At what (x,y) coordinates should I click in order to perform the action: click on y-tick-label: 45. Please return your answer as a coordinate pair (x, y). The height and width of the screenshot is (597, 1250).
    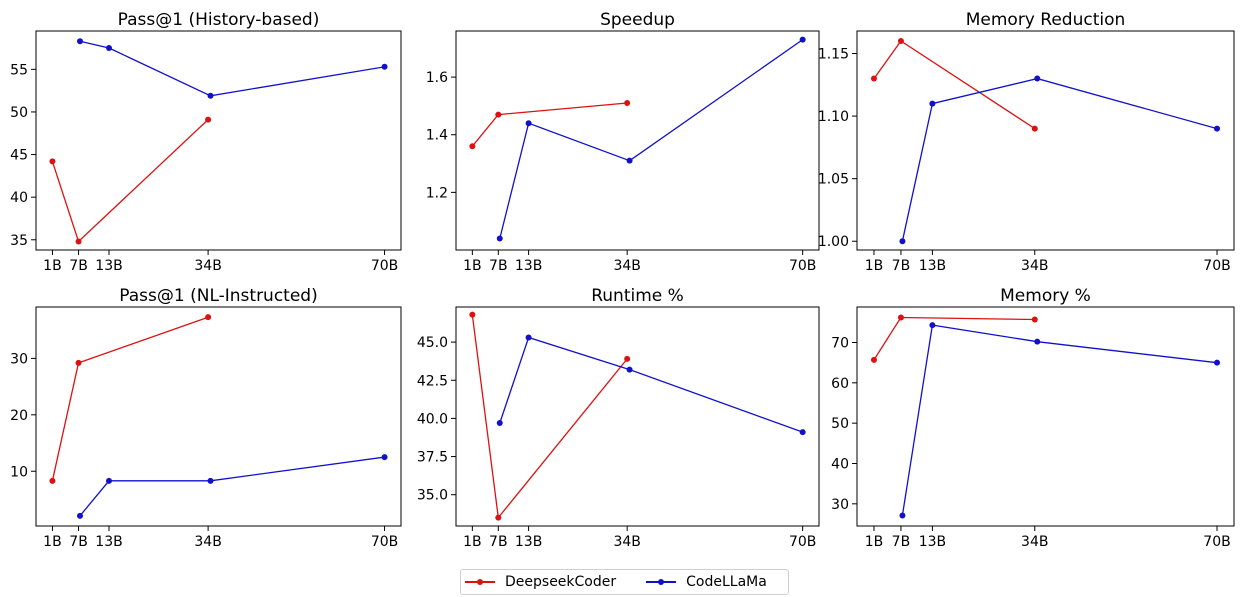
    Looking at the image, I should click on (19, 156).